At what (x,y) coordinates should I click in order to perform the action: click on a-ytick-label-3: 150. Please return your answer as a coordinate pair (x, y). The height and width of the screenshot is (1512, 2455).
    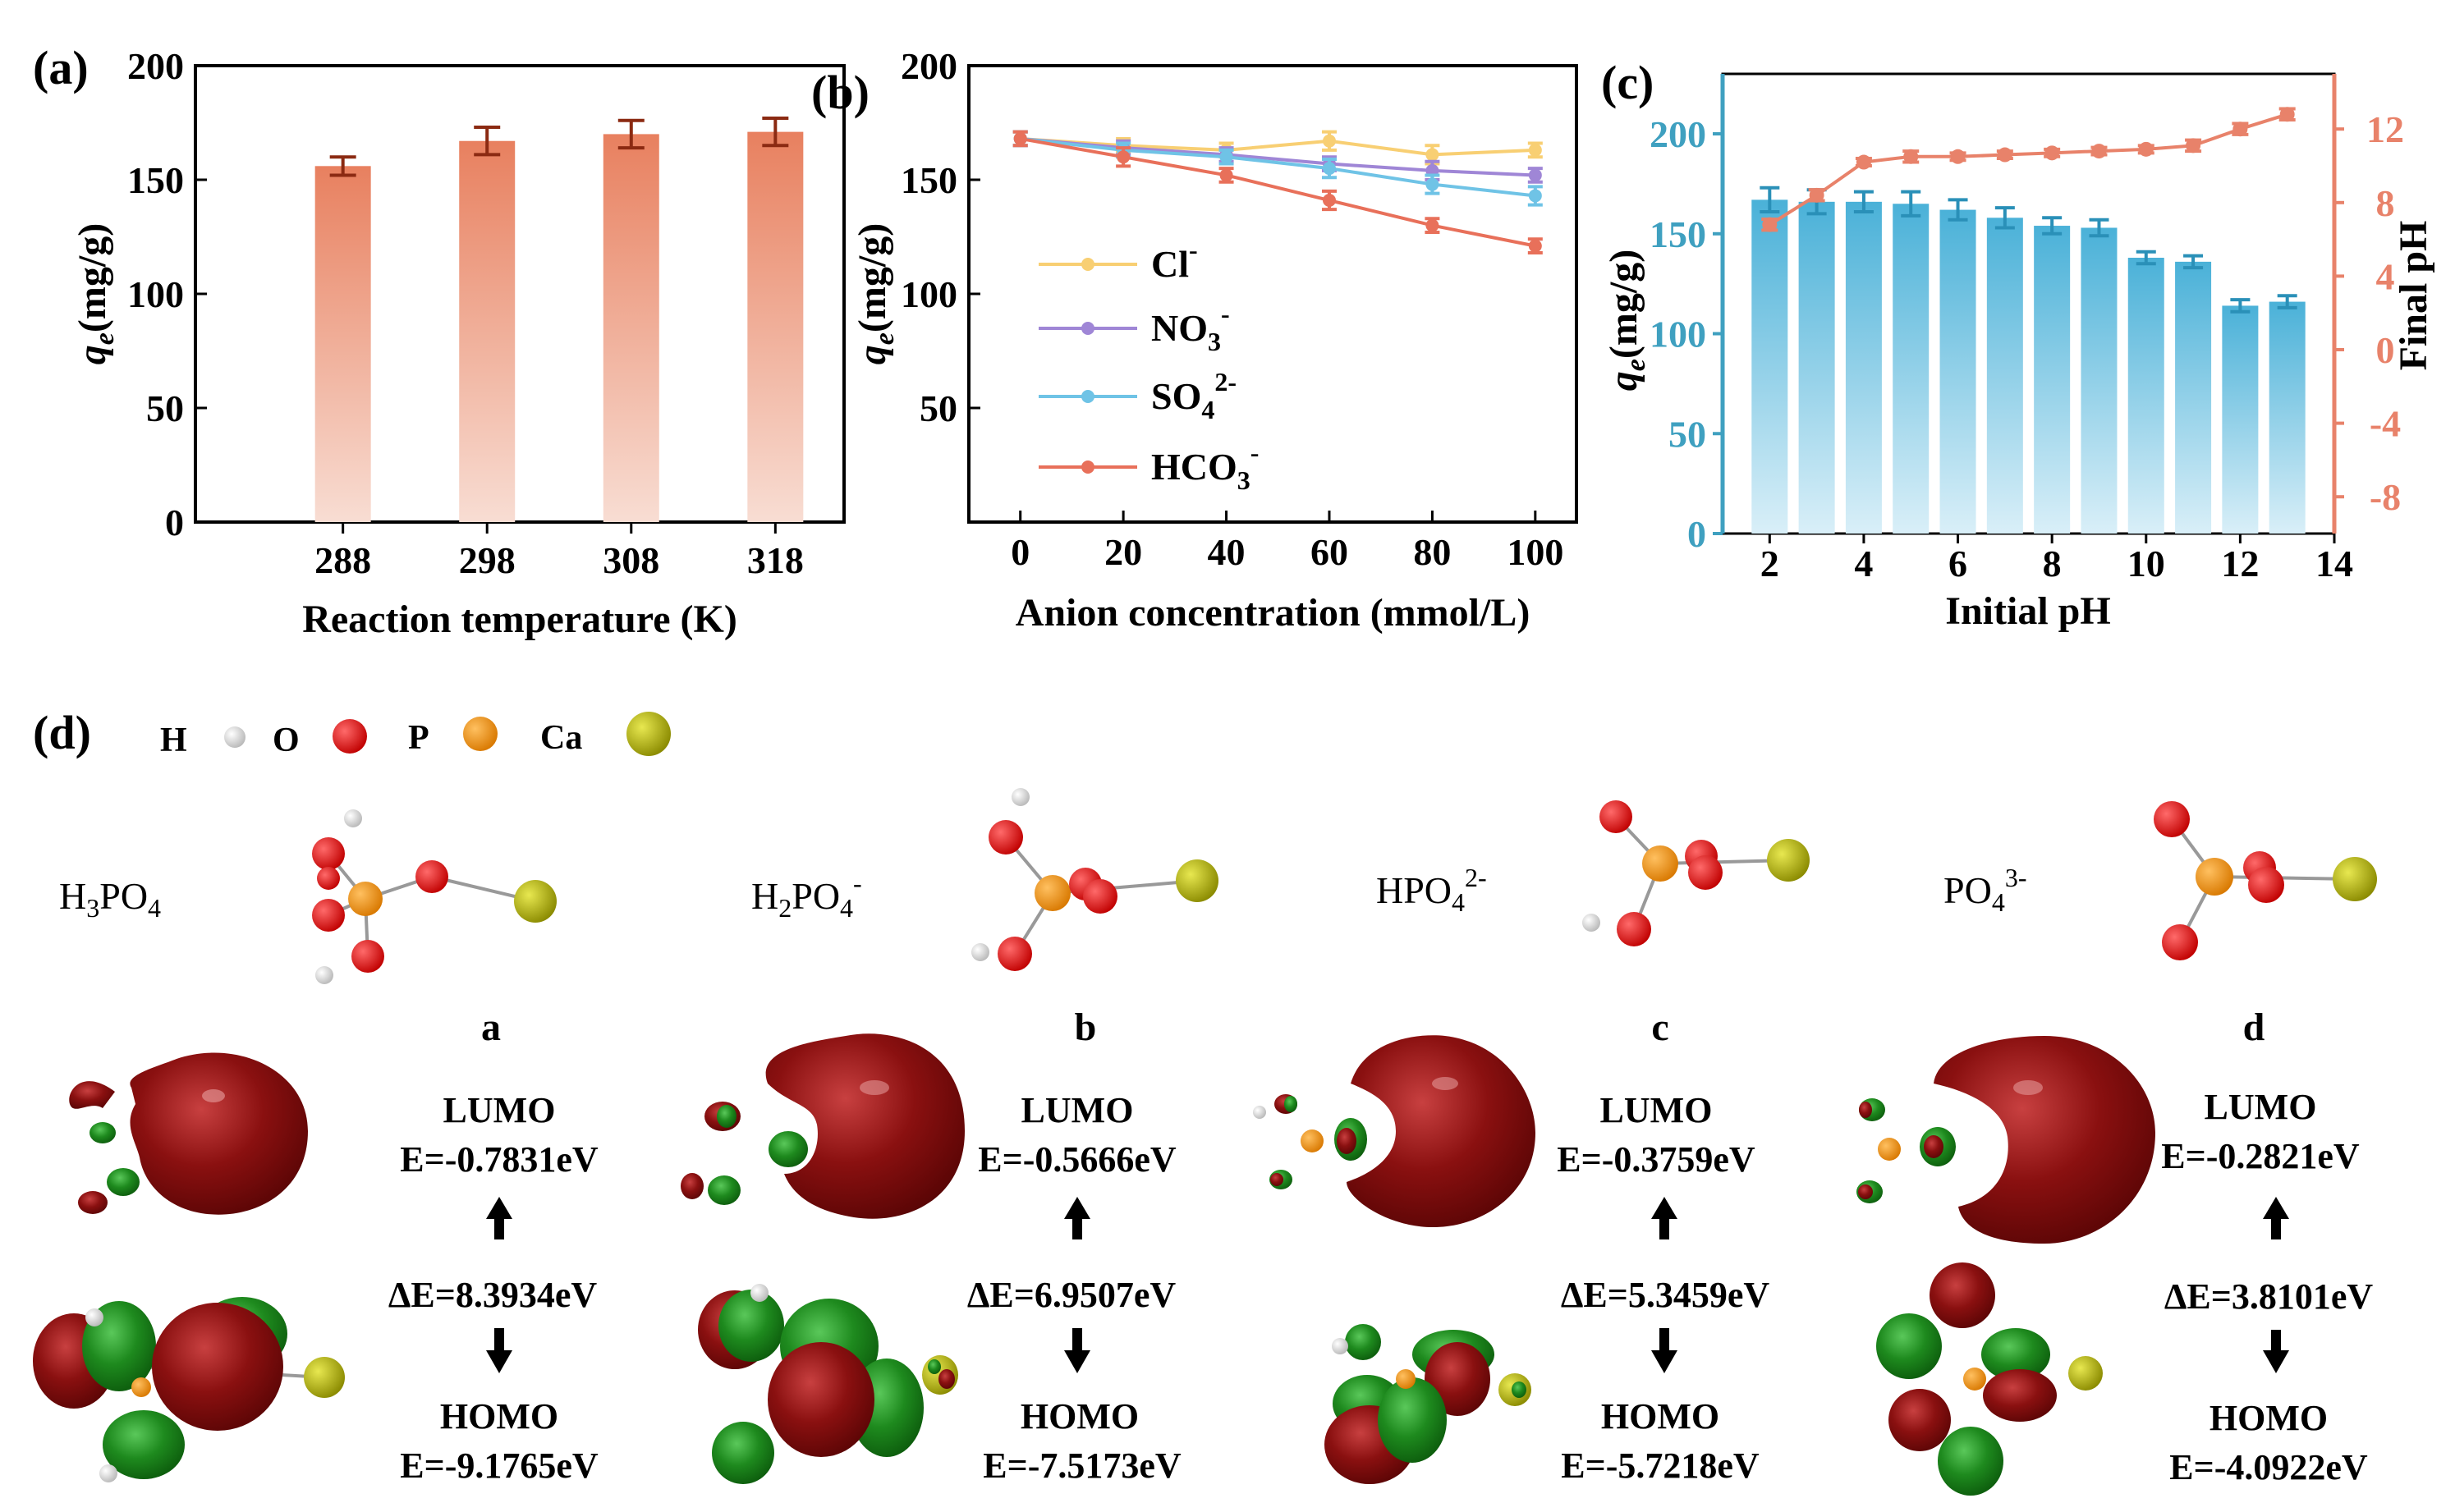
    Looking at the image, I should click on (155, 180).